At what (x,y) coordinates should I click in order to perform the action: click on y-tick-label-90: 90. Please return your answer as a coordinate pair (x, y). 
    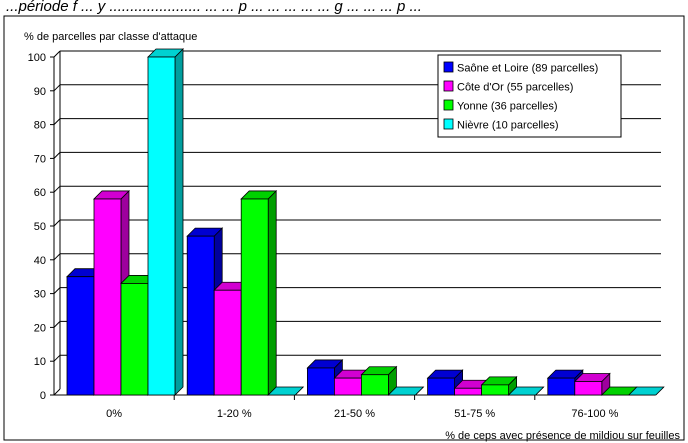
    Looking at the image, I should click on (40, 92).